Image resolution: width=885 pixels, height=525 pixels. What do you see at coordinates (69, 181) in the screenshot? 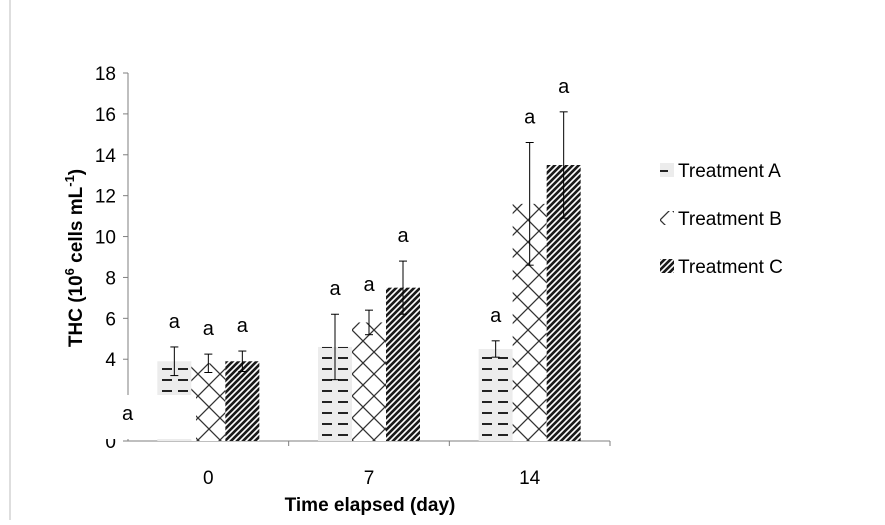
I see `y-axis-title-exp2: -1` at bounding box center [69, 181].